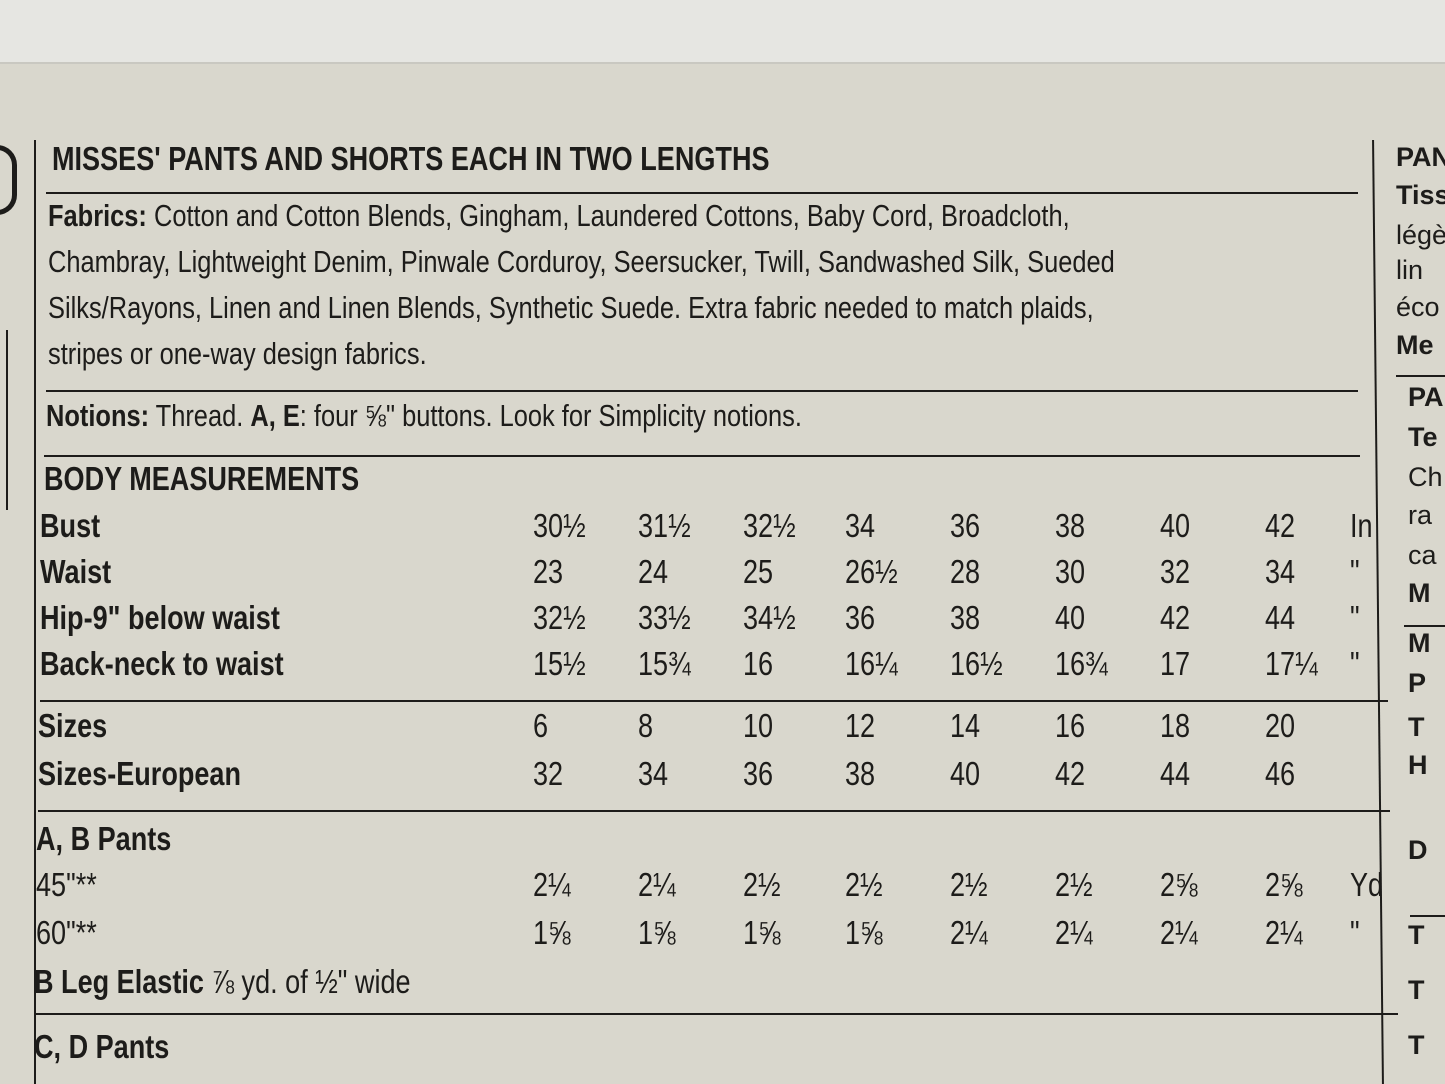  What do you see at coordinates (1426, 397) in the screenshot?
I see `right-column-fragment: PA` at bounding box center [1426, 397].